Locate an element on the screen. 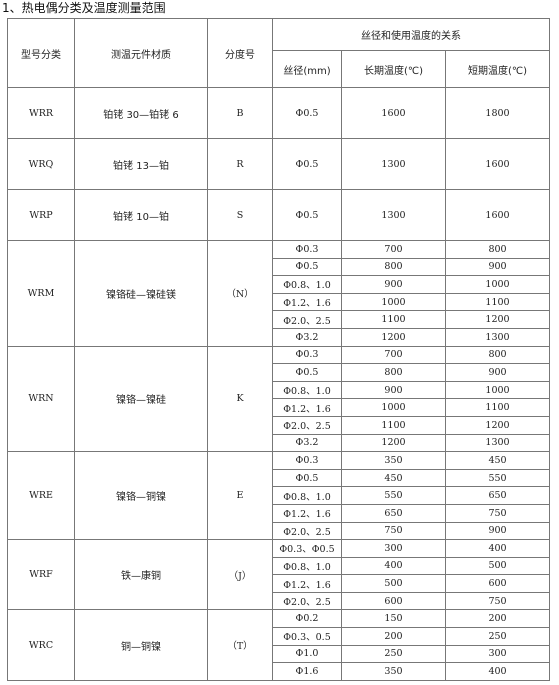 Image resolution: width=559 pixels, height=685 pixels. table-row: Φ2.0、2.5 1100 1200 is located at coordinates (279, 319).